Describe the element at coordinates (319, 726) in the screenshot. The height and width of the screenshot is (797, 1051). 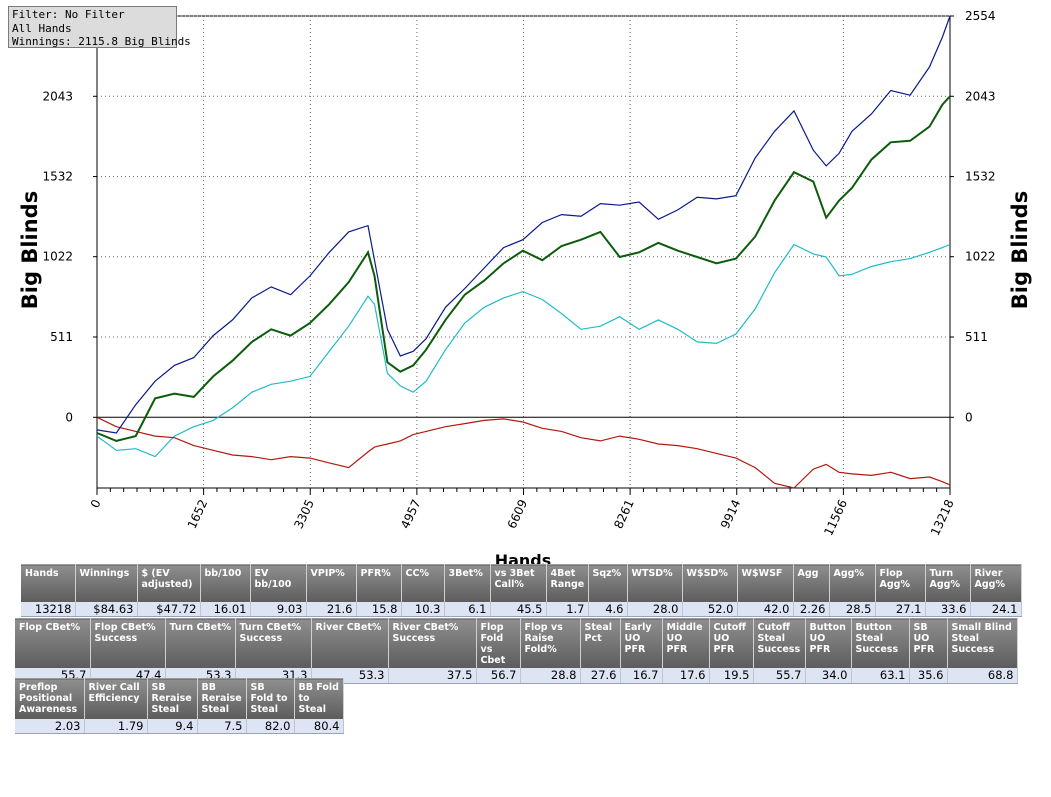
I see `stat-value: 80.4` at that location.